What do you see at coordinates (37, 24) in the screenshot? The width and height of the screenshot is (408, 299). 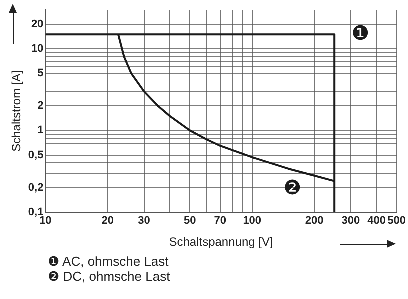 I see `y-tick-label: 20` at bounding box center [37, 24].